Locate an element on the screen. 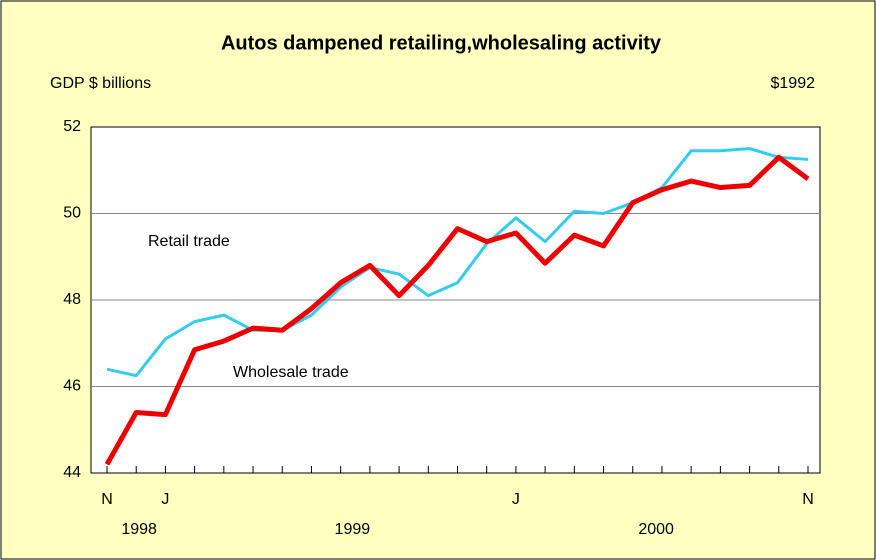 This screenshot has height=560, width=876. year-label: 1998 is located at coordinates (139, 529).